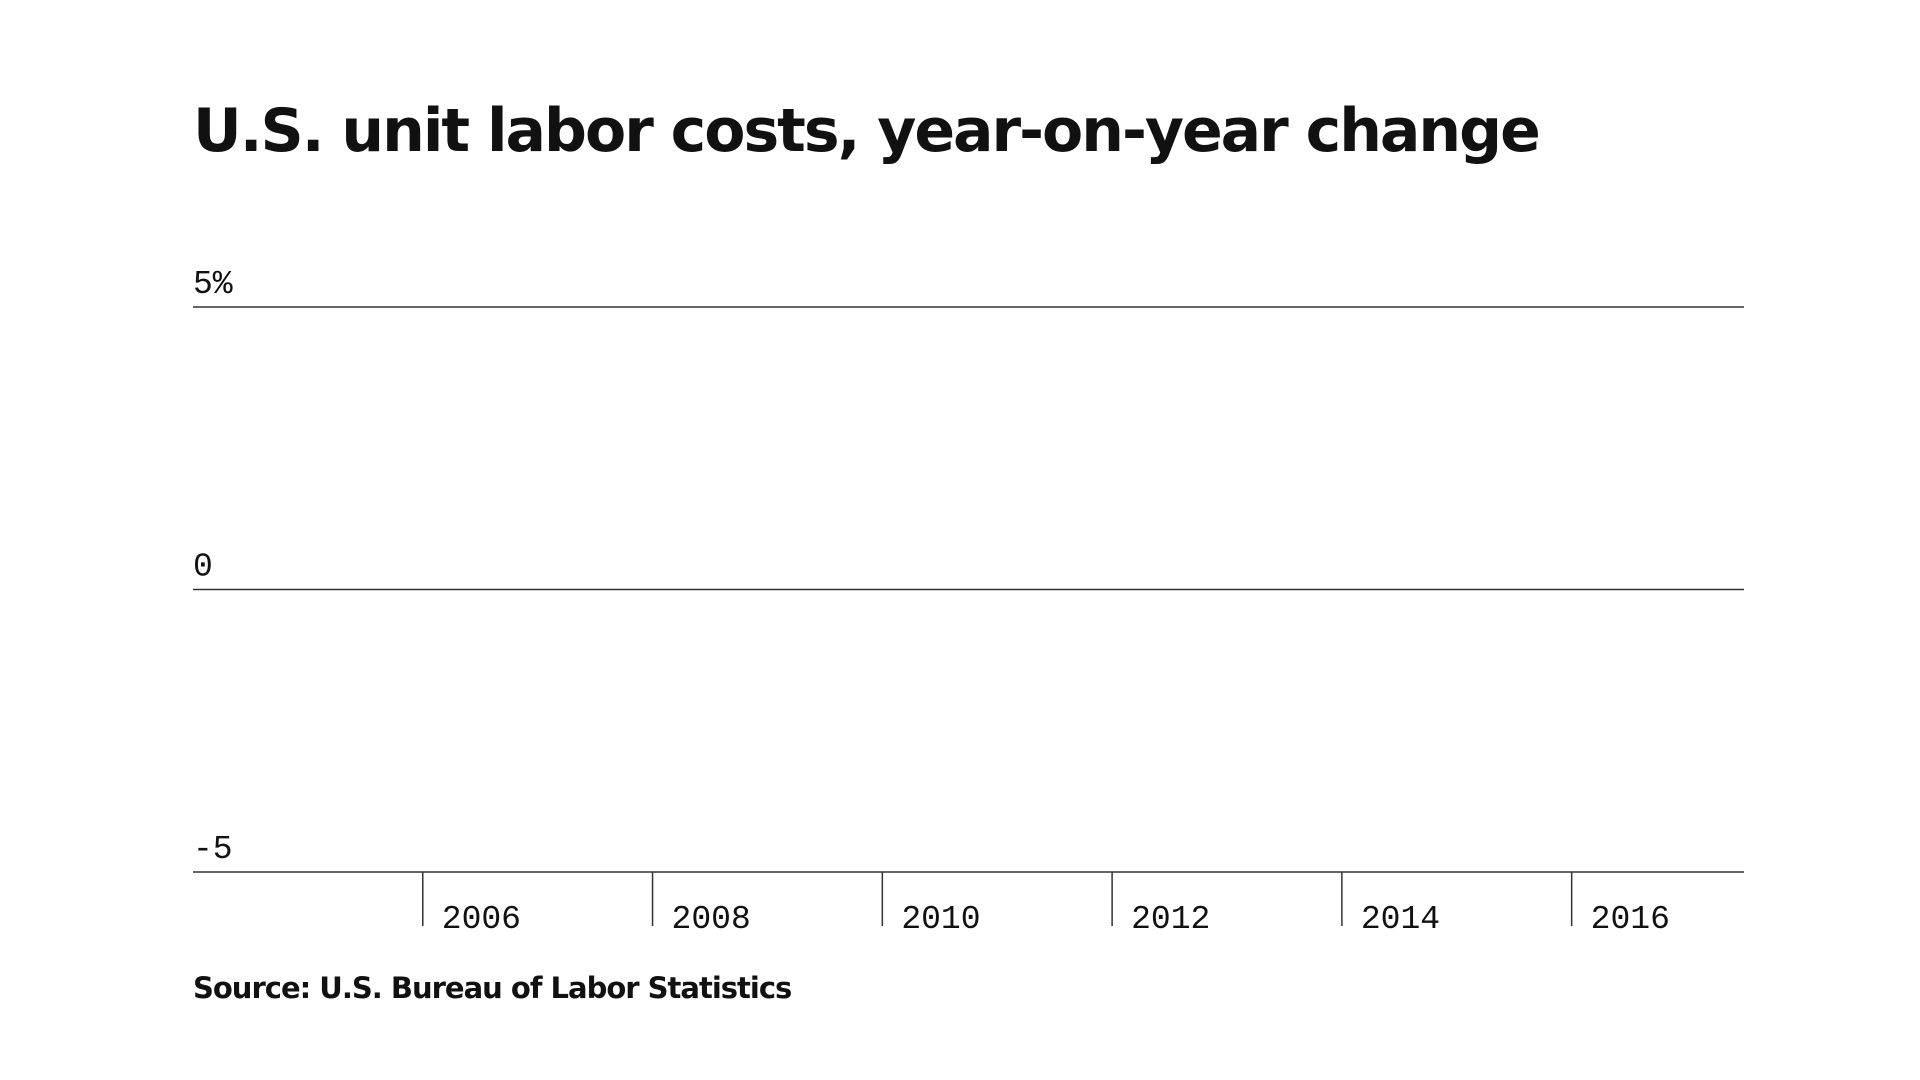  Describe the element at coordinates (213, 849) in the screenshot. I see `y-tick-label: -5` at that location.